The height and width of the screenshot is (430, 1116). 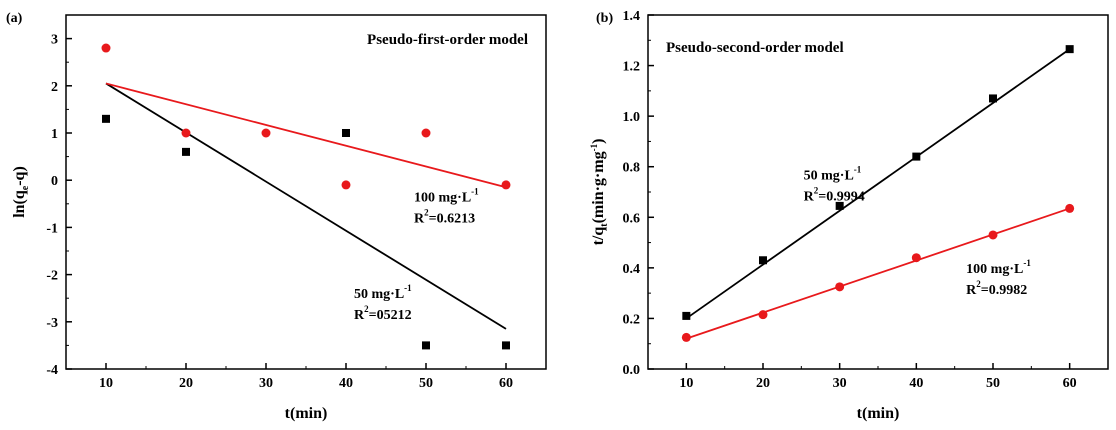 What do you see at coordinates (383, 313) in the screenshot?
I see `annotation-r2-a50: R2=05212` at bounding box center [383, 313].